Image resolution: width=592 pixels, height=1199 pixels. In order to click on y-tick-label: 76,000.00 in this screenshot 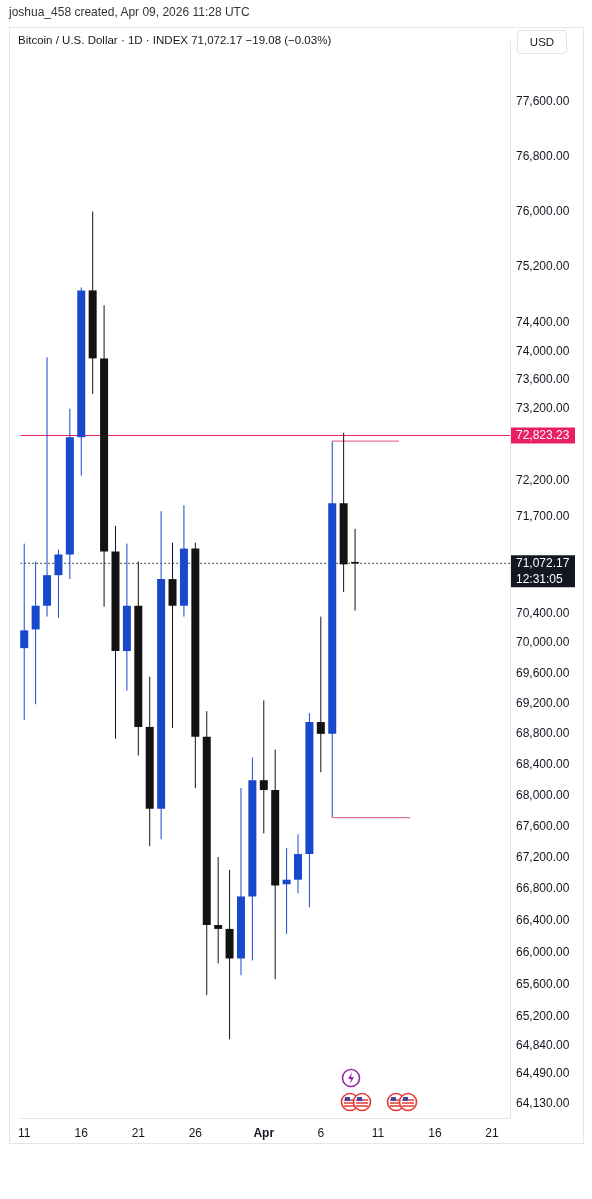, I will do `click(543, 210)`.